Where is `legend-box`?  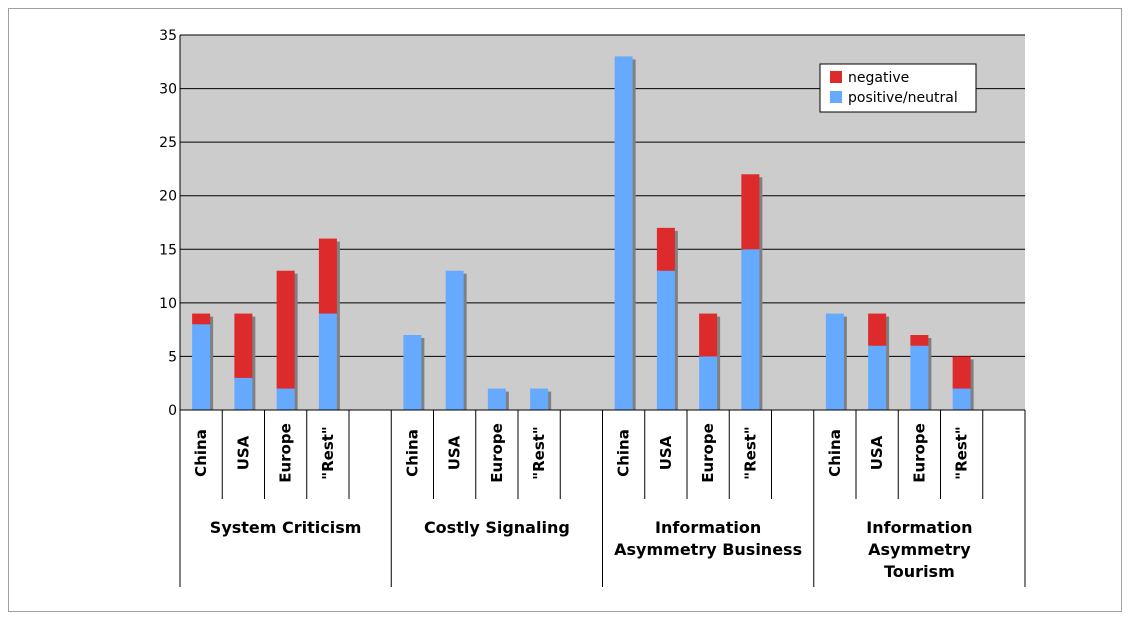 legend-box is located at coordinates (898, 88).